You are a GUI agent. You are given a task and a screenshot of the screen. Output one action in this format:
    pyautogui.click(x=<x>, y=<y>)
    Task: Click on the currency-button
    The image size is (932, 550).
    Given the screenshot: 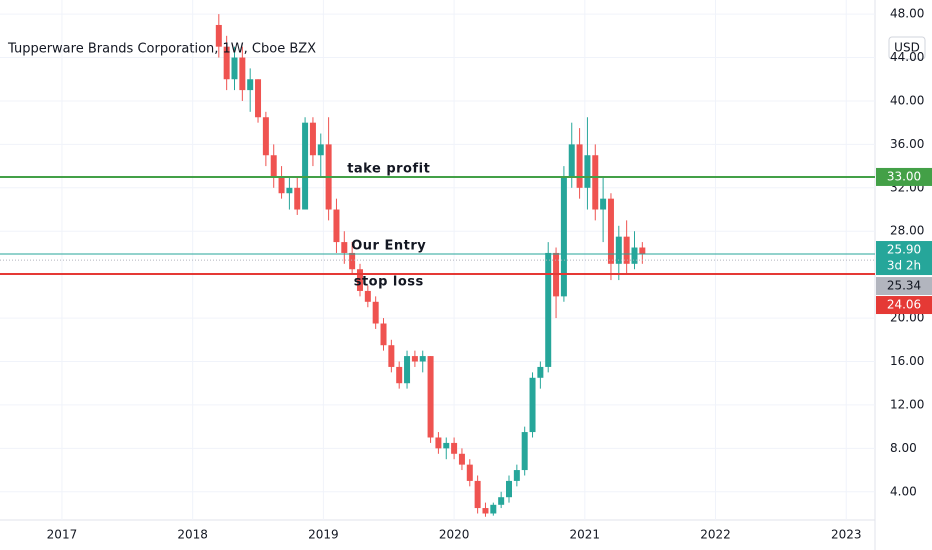 What is the action you would take?
    pyautogui.click(x=907, y=48)
    